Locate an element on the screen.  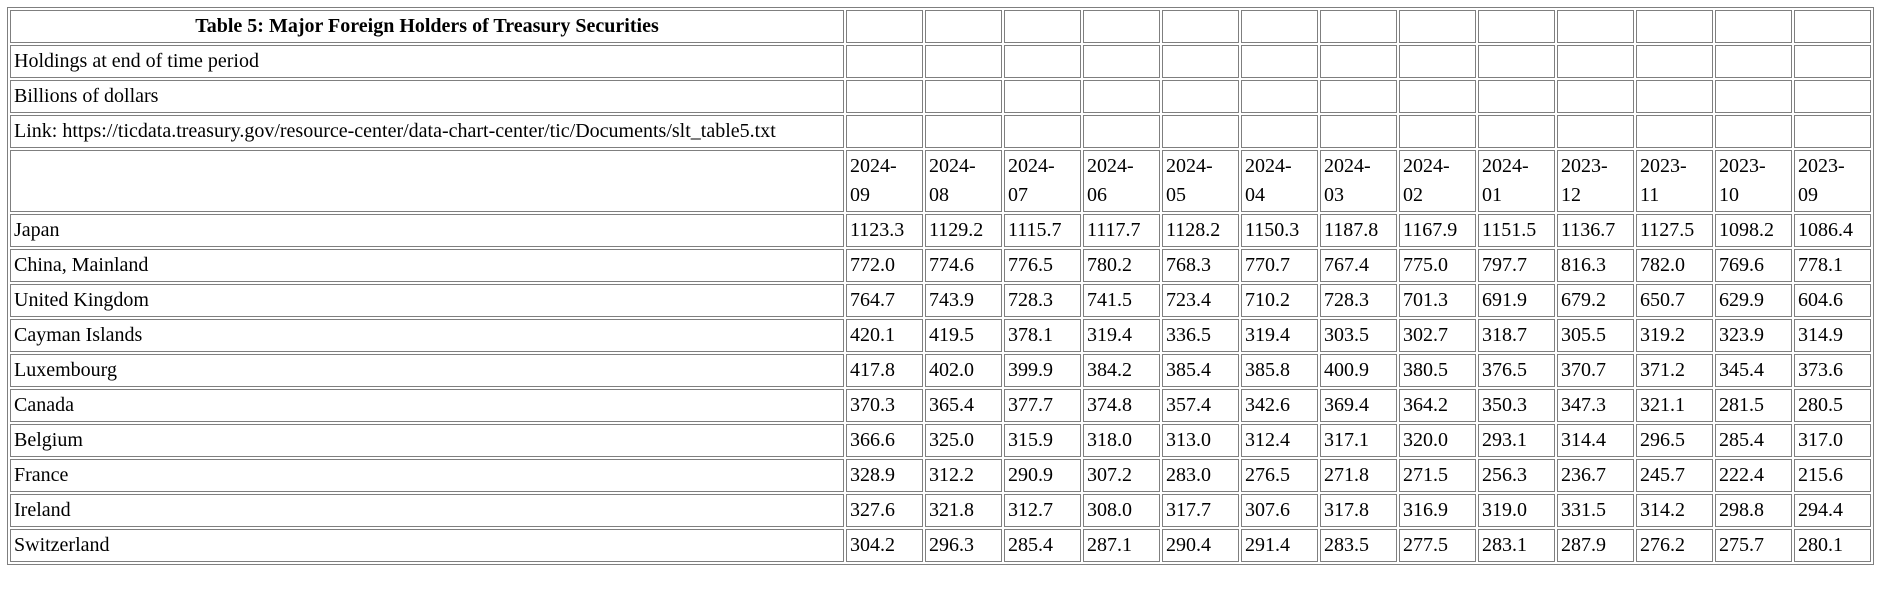
holdings-value: 357.4 is located at coordinates (1200, 405).